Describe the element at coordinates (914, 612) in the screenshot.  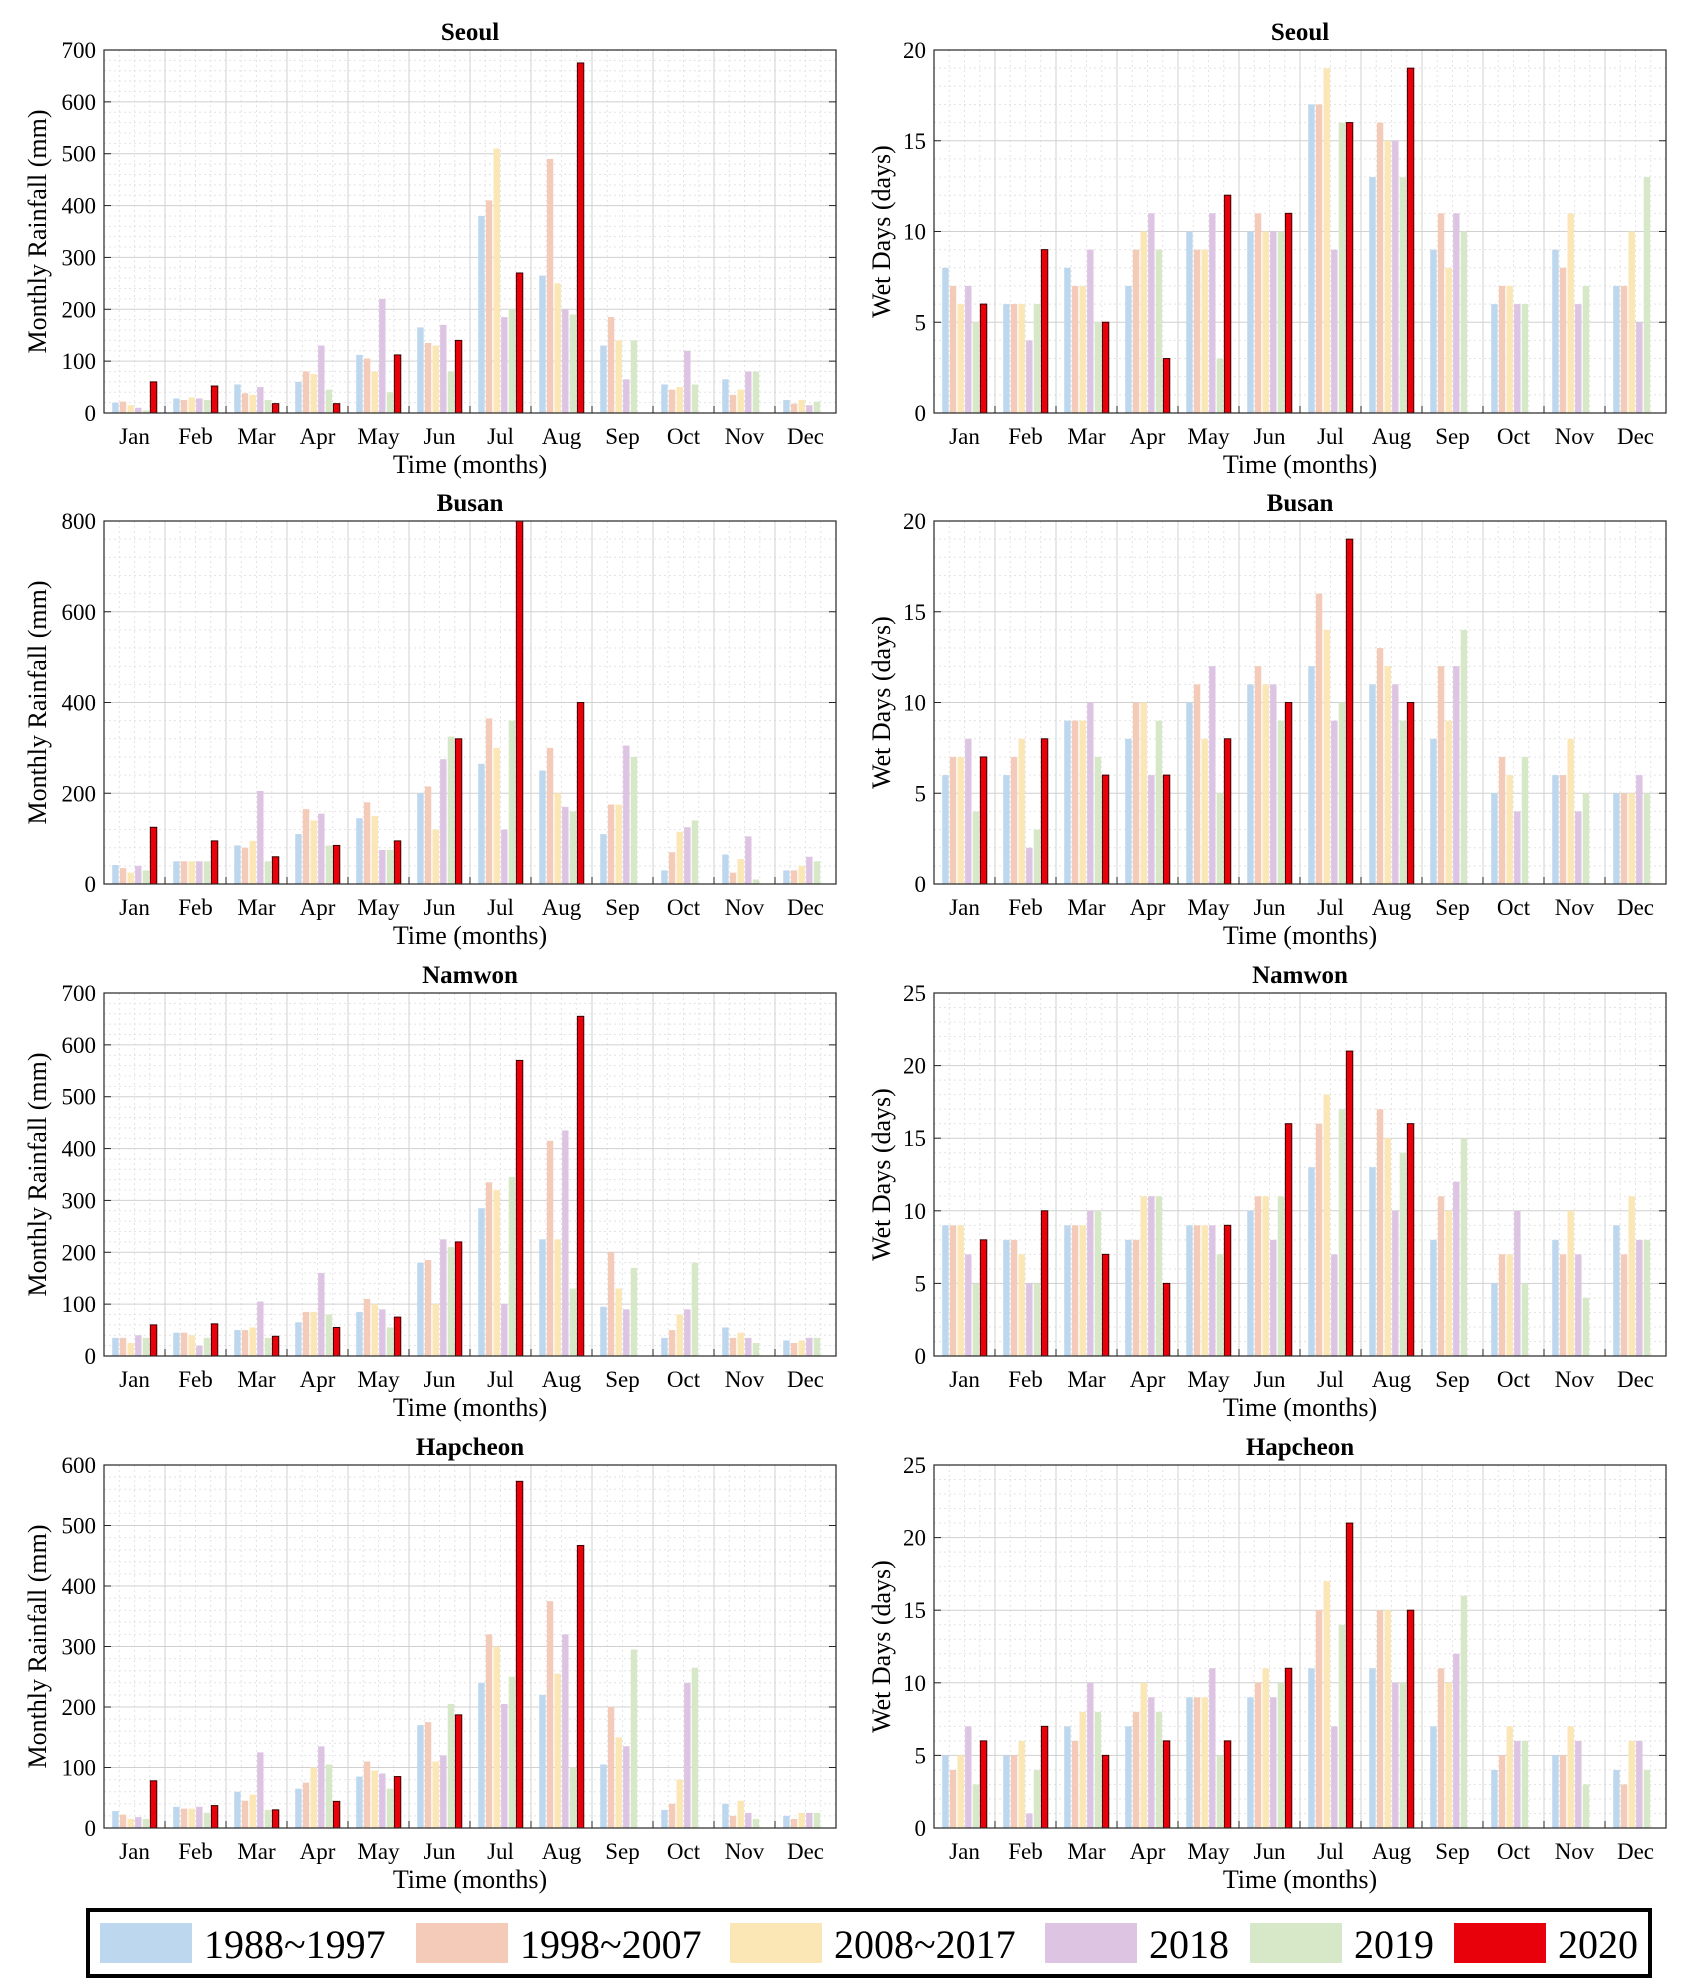
I see `y-tick-label: 15` at that location.